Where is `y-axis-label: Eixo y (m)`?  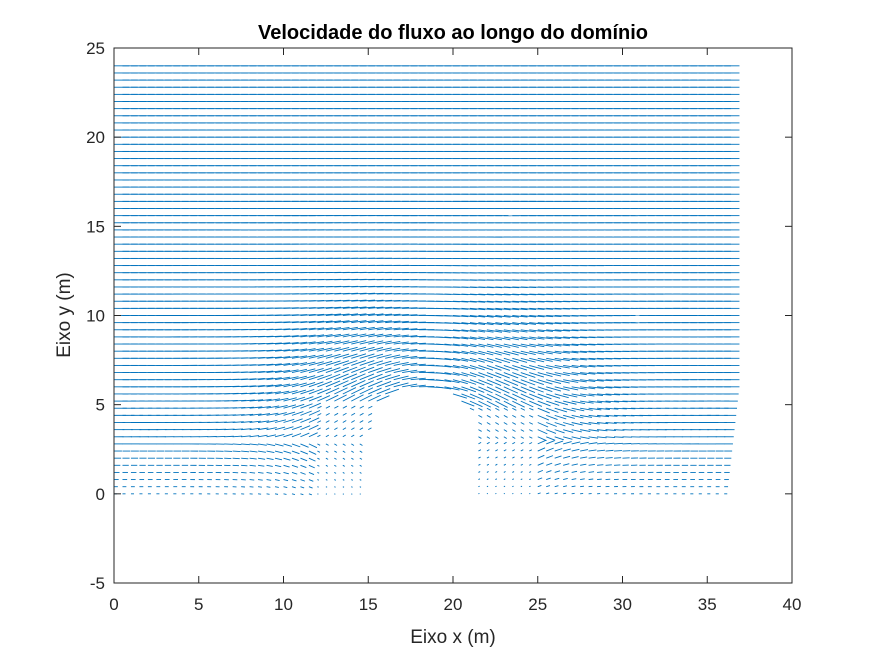
y-axis-label: Eixo y (m) is located at coordinates (64, 315).